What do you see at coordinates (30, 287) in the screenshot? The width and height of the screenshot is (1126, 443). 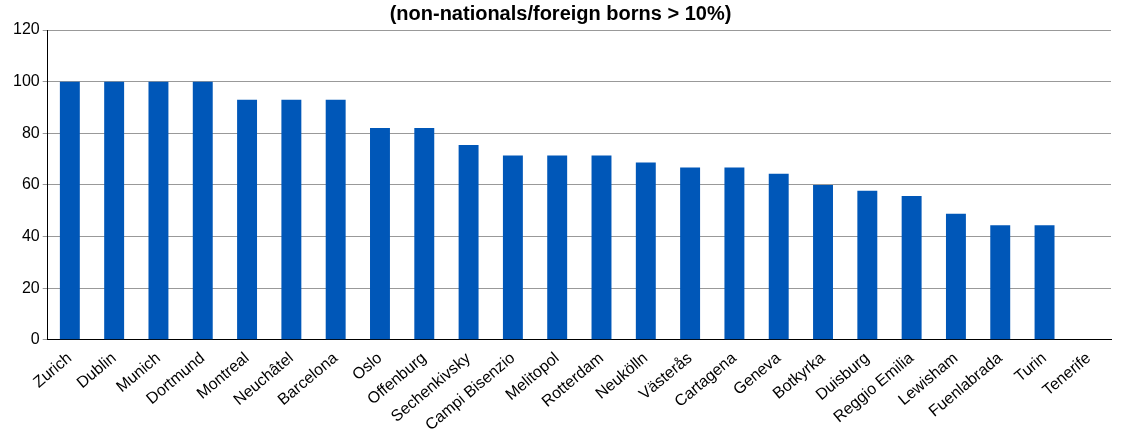 I see `y-tick-label: 20` at bounding box center [30, 287].